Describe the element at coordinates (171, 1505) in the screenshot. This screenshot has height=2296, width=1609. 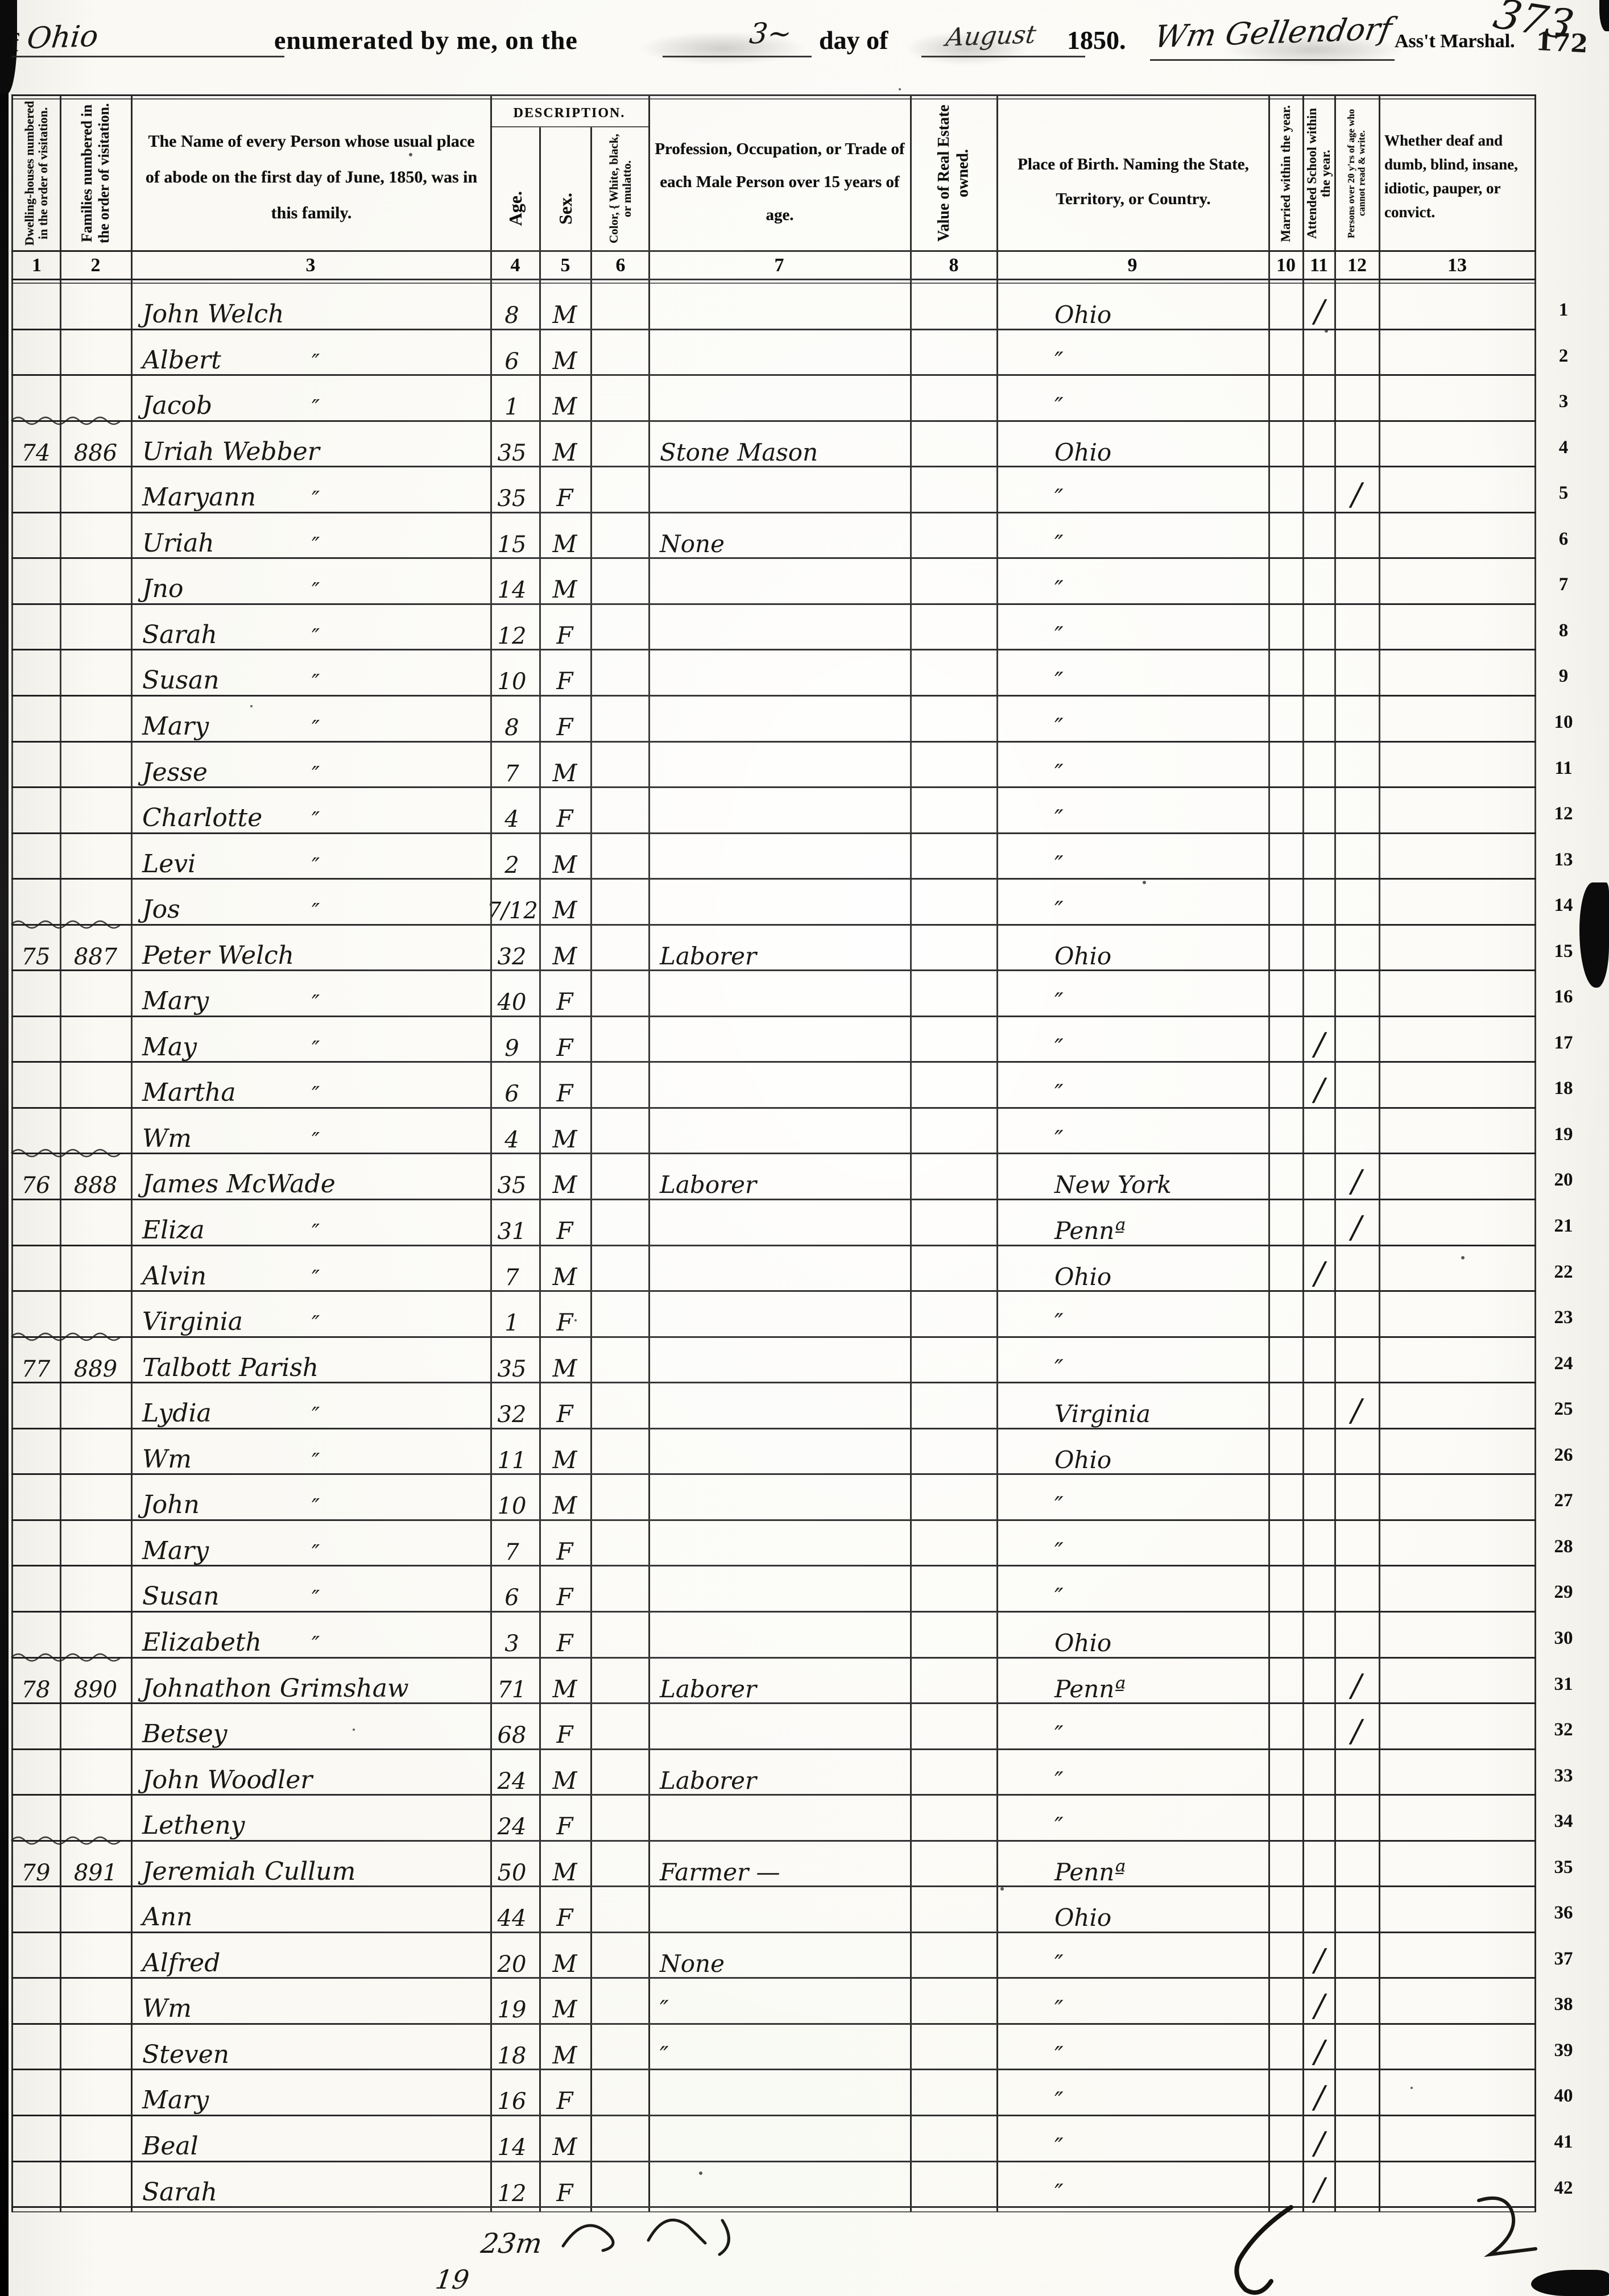
I see `person-name: John` at that location.